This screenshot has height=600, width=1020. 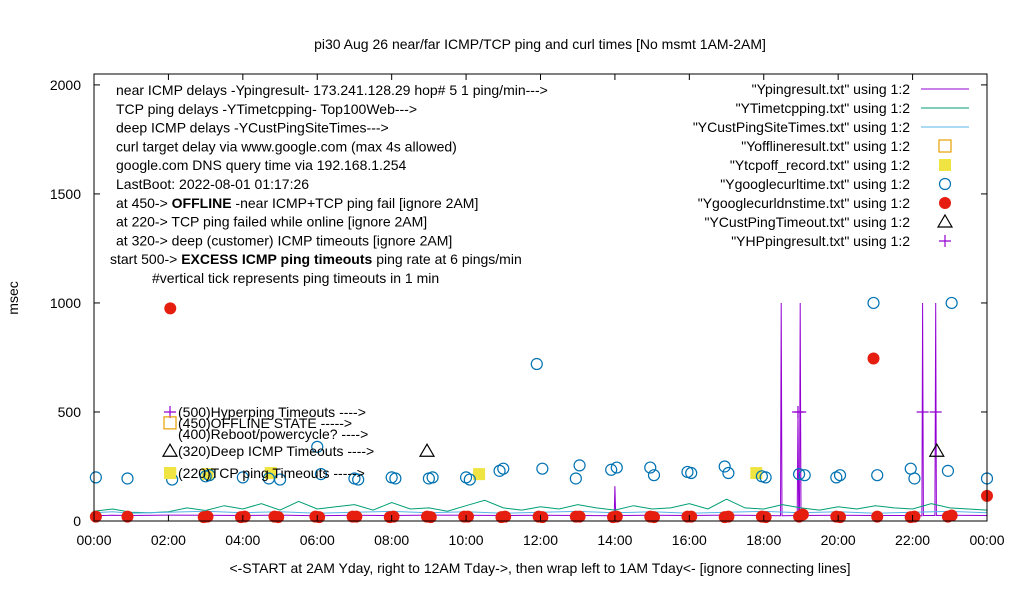 What do you see at coordinates (823, 108) in the screenshot?
I see `legend-label: "YTimetcpping.txt" using 1:2` at bounding box center [823, 108].